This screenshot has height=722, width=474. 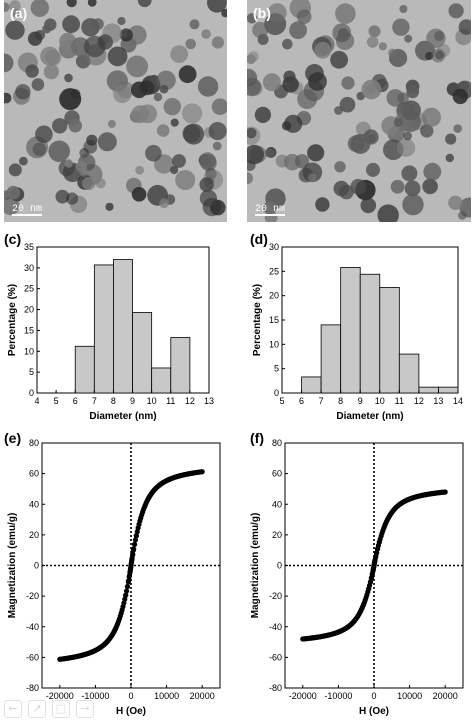 I want to click on x-tick-label: 6, so click(x=75, y=401).